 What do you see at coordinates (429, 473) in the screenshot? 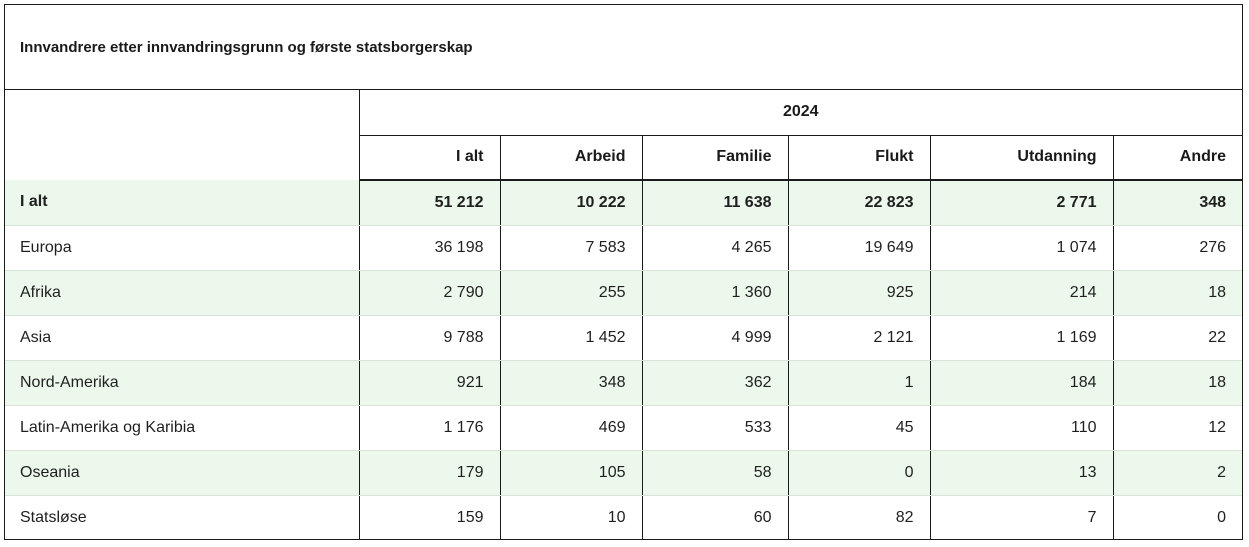
I see `table-cell: 179` at bounding box center [429, 473].